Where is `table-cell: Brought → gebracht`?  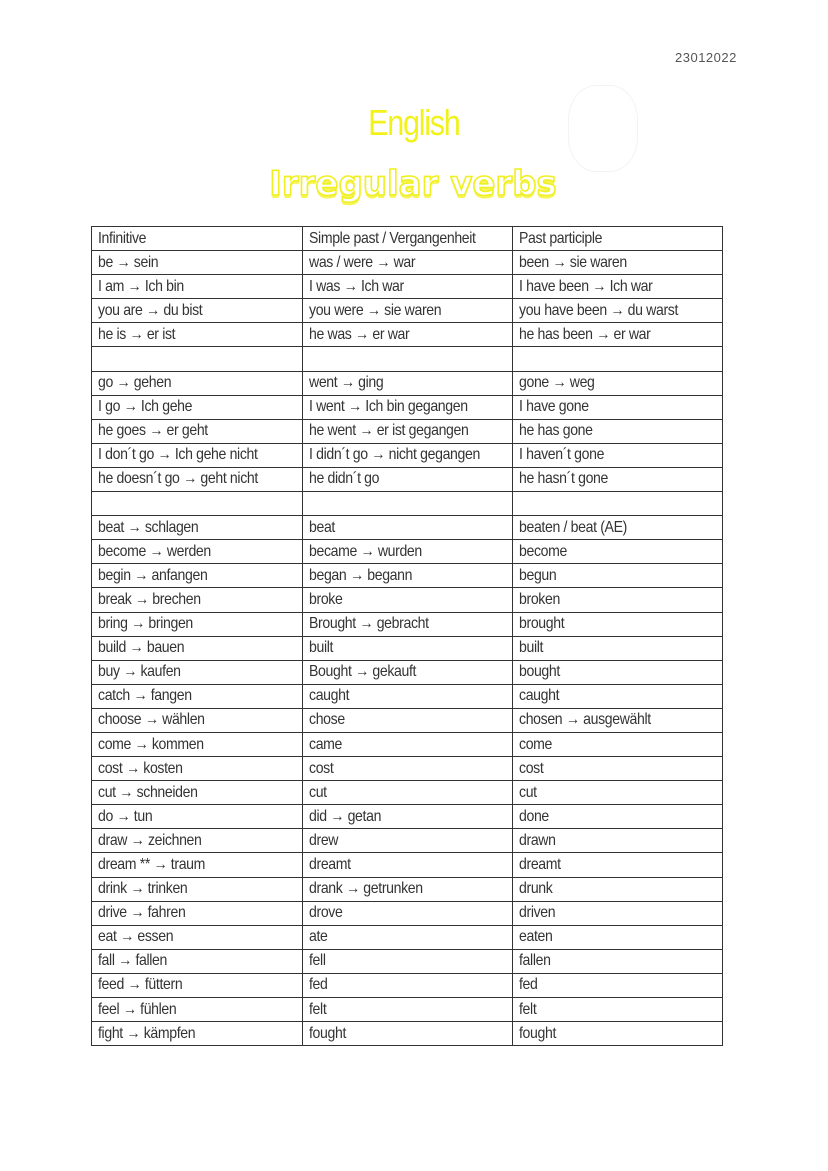 table-cell: Brought → gebracht is located at coordinates (407, 624).